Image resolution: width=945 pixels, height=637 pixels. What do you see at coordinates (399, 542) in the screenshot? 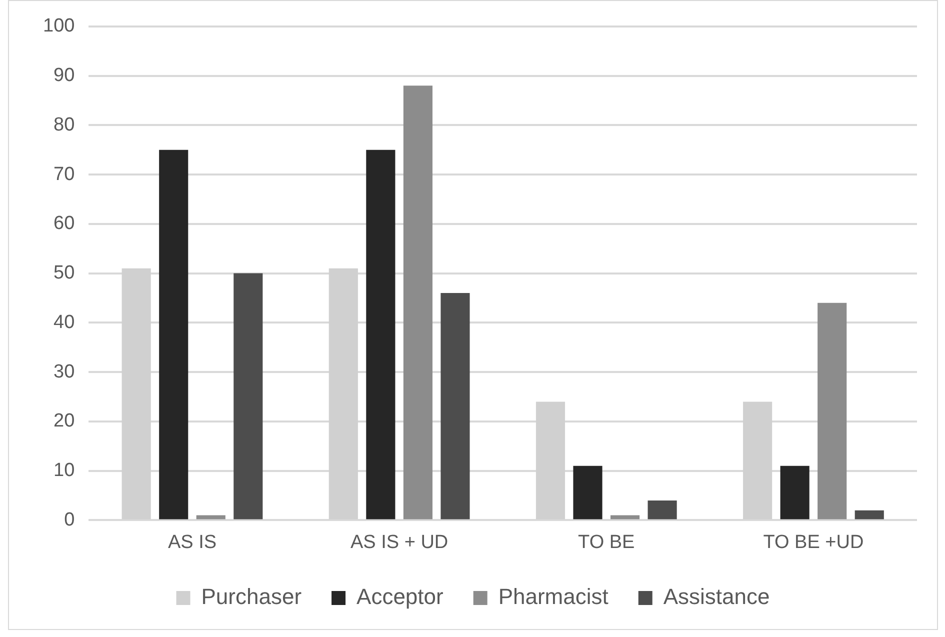
I see `x-tick-label: AS IS + UD` at bounding box center [399, 542].